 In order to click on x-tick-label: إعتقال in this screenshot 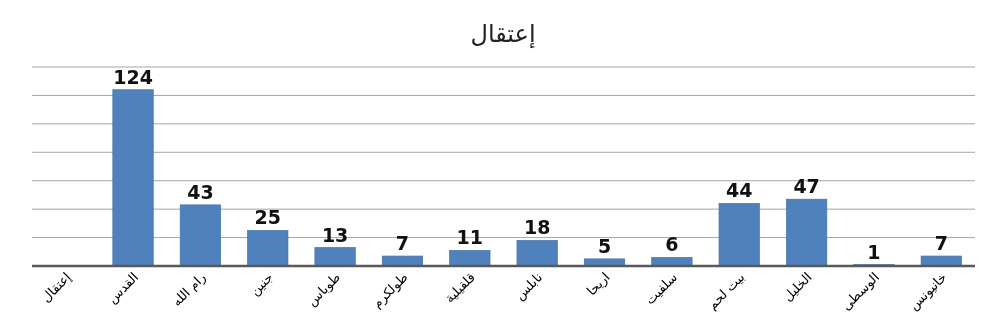, I will do `click(56, 287)`.